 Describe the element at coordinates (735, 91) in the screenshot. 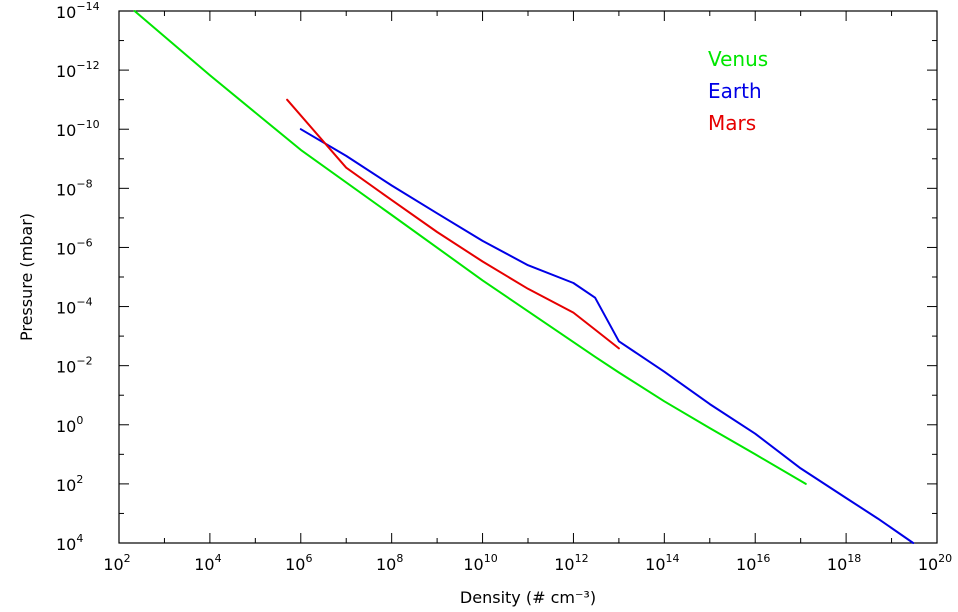

I see `legend-entry-earth: Earth` at that location.